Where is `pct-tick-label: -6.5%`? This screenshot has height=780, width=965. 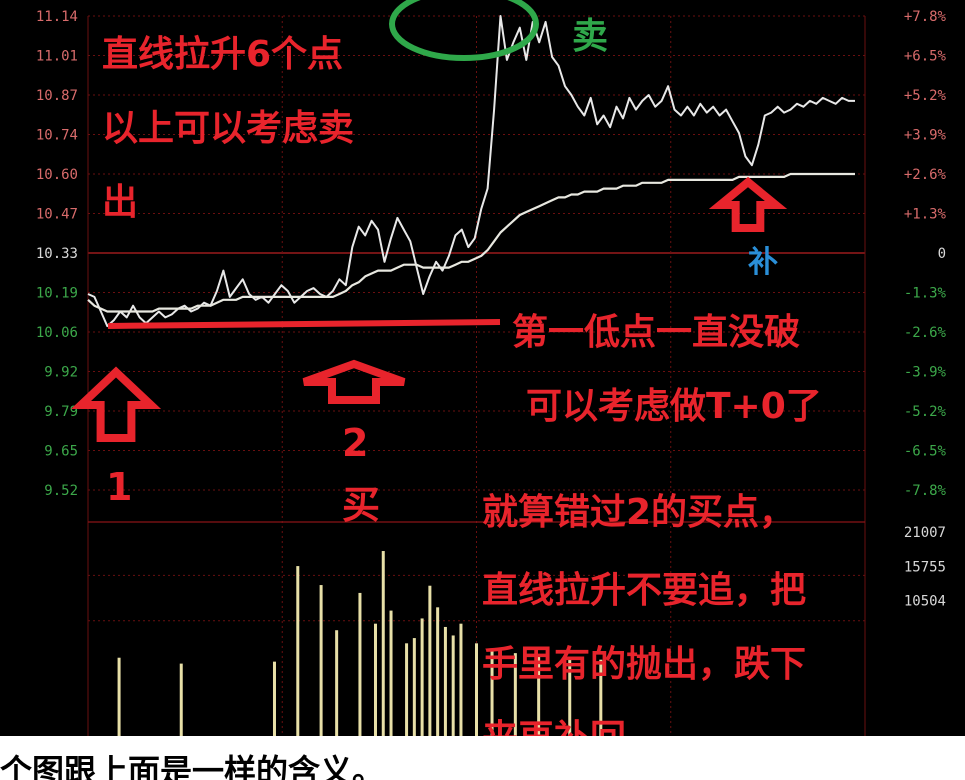
pct-tick-label: -6.5% is located at coordinates (925, 452).